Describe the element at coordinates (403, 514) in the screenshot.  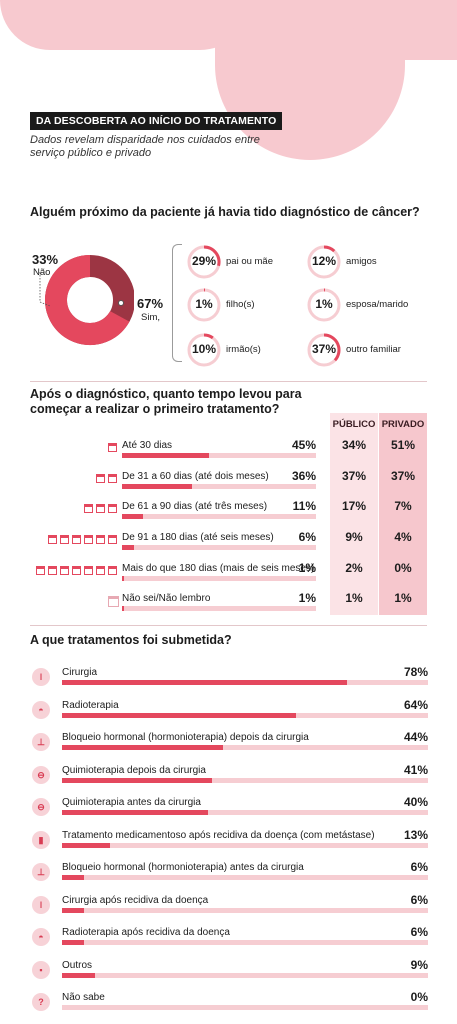
I see `privado-column-bg` at that location.